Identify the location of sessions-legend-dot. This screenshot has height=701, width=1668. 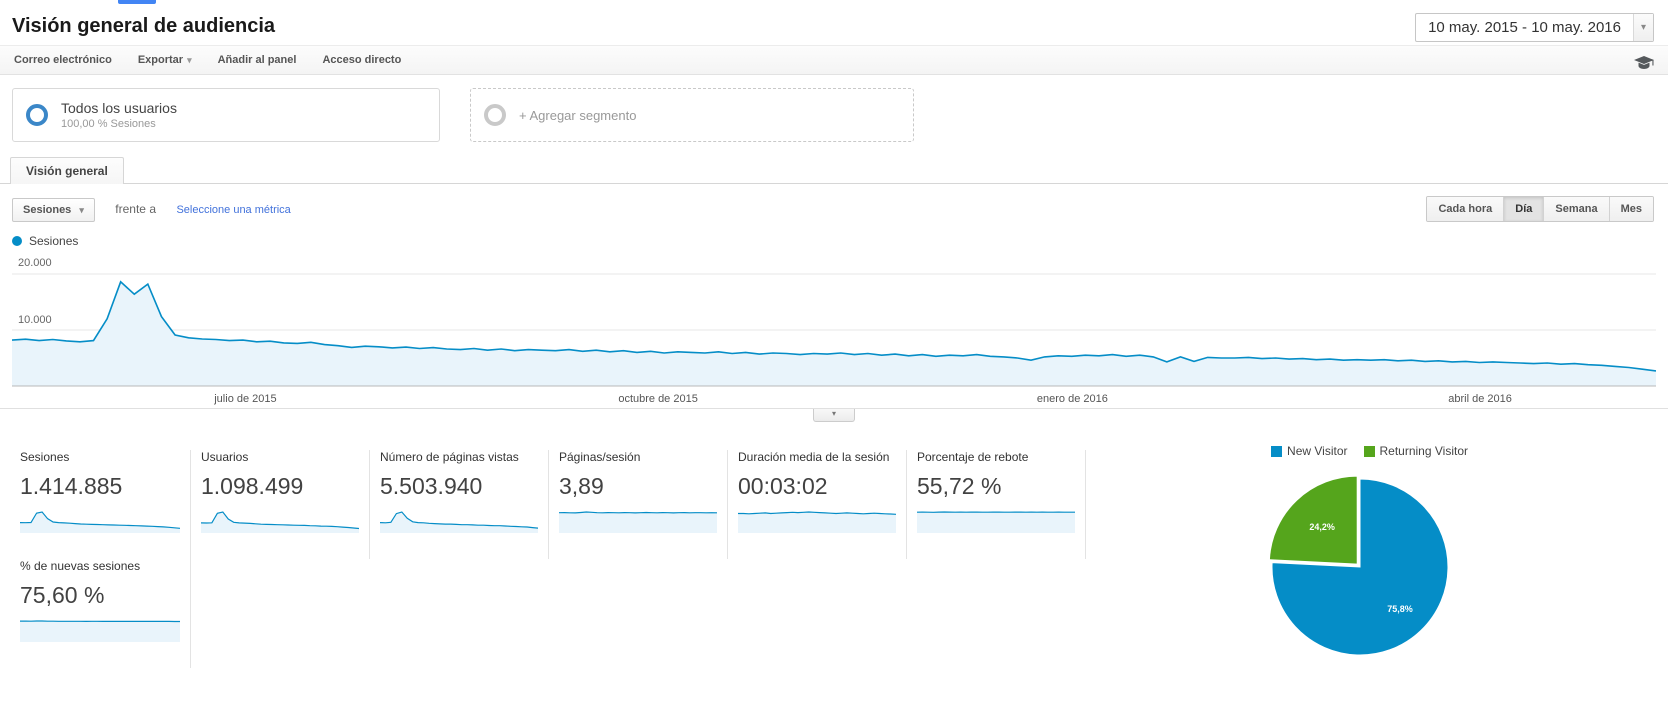
(17, 241).